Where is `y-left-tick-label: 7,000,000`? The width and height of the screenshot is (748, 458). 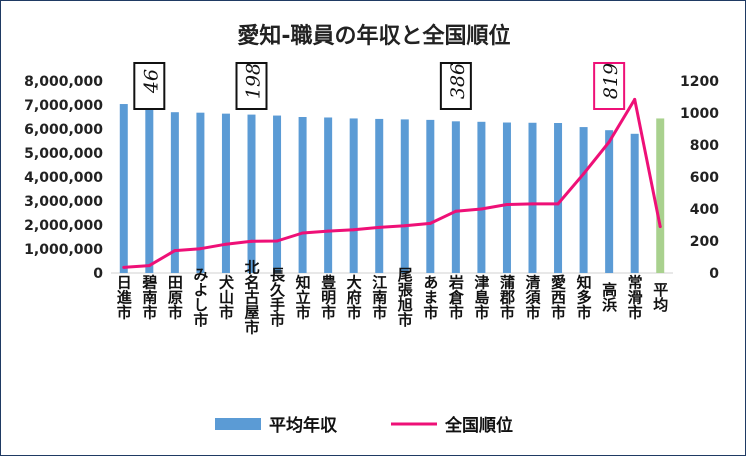
y-left-tick-label: 7,000,000 is located at coordinates (63, 106).